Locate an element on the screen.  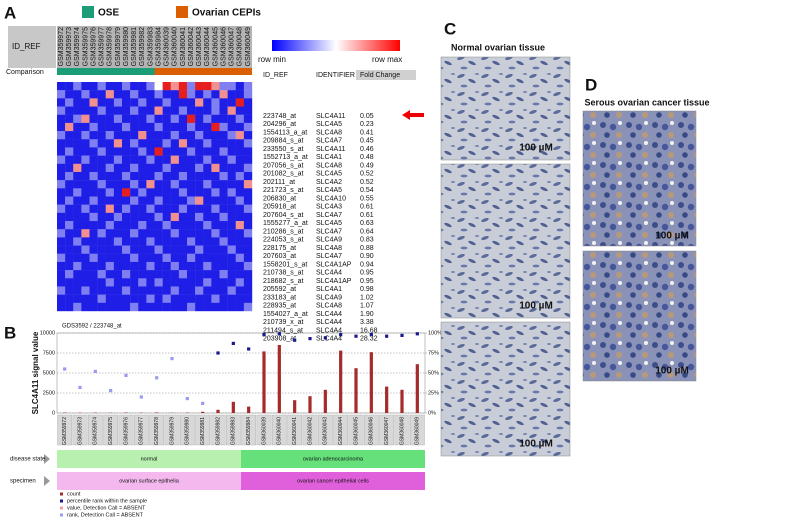
table-cell: 210739_x_at is located at coordinates (283, 322).